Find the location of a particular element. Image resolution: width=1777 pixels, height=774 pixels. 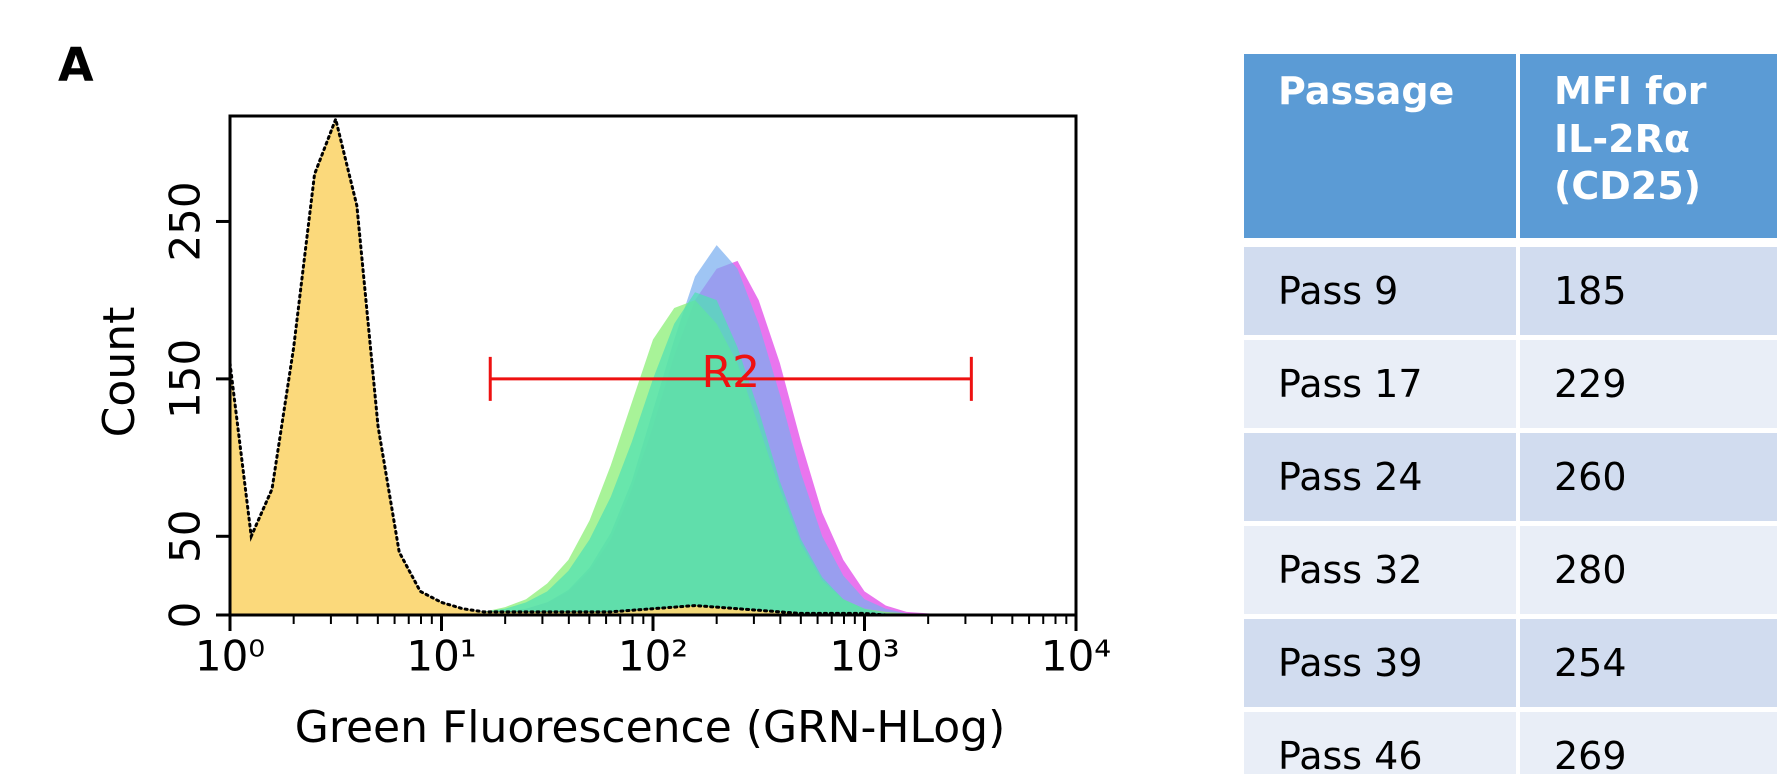

gate-label: R2 is located at coordinates (731, 372).